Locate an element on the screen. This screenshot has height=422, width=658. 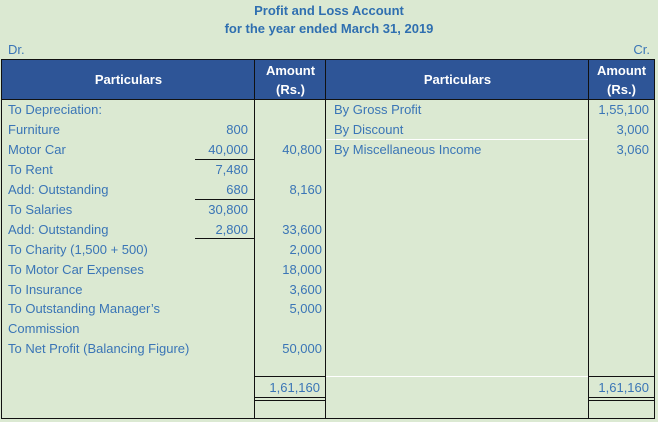
header-amount-debit-line1: Amount is located at coordinates (290, 70).